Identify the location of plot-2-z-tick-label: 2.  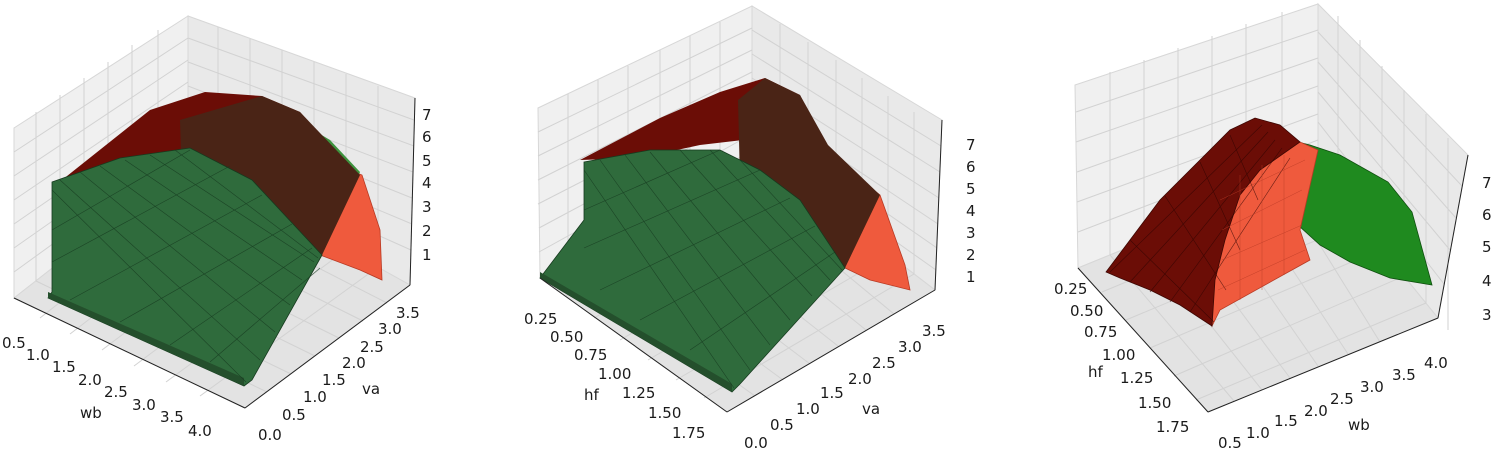
(971, 255).